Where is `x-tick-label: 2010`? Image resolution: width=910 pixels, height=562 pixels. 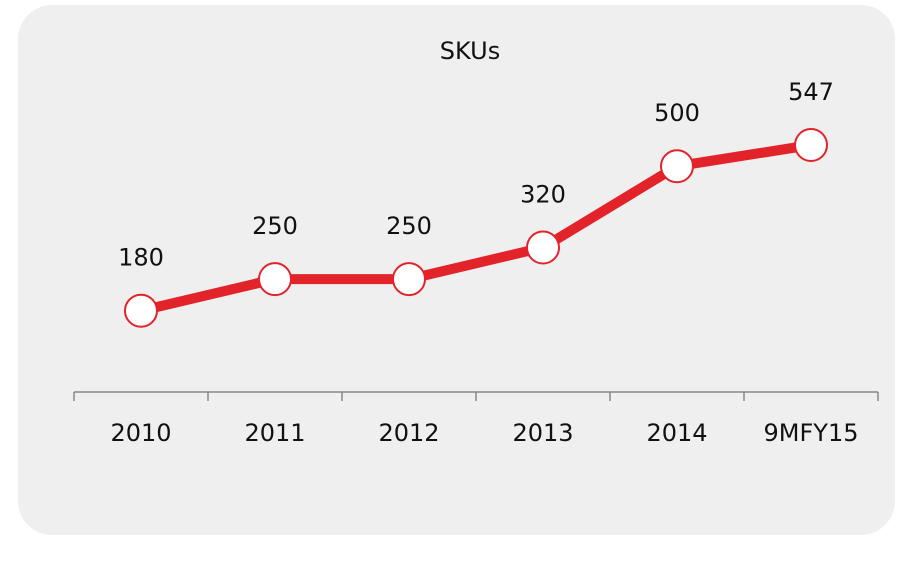 x-tick-label: 2010 is located at coordinates (140, 433).